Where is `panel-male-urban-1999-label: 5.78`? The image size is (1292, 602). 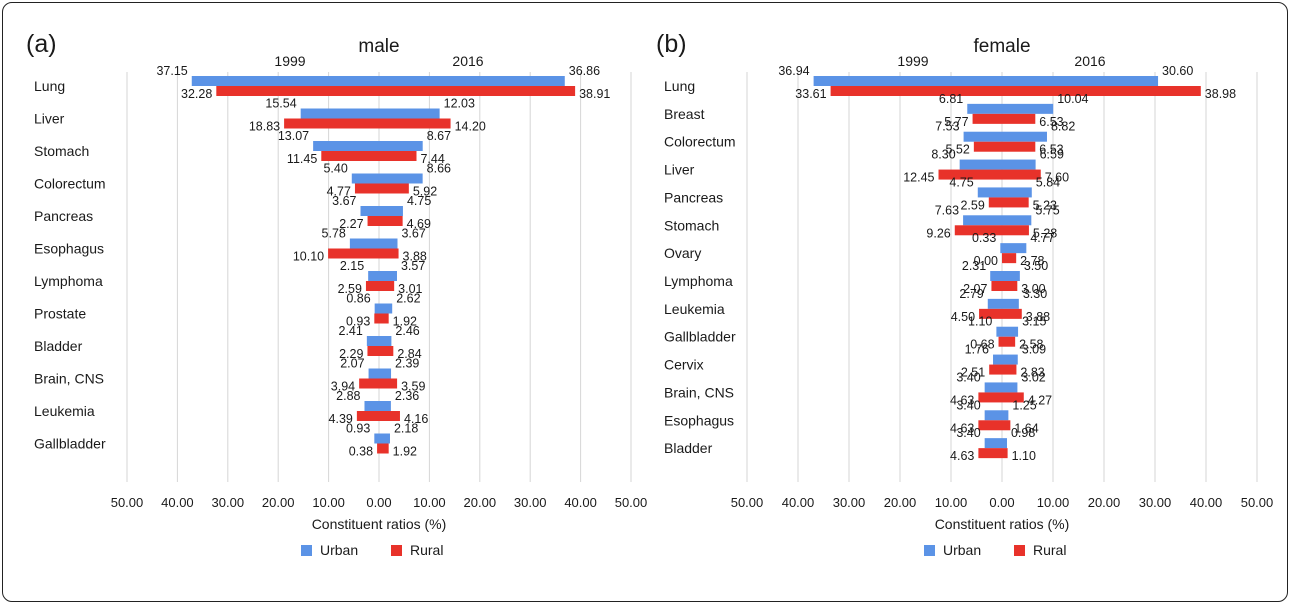 panel-male-urban-1999-label: 5.78 is located at coordinates (334, 234).